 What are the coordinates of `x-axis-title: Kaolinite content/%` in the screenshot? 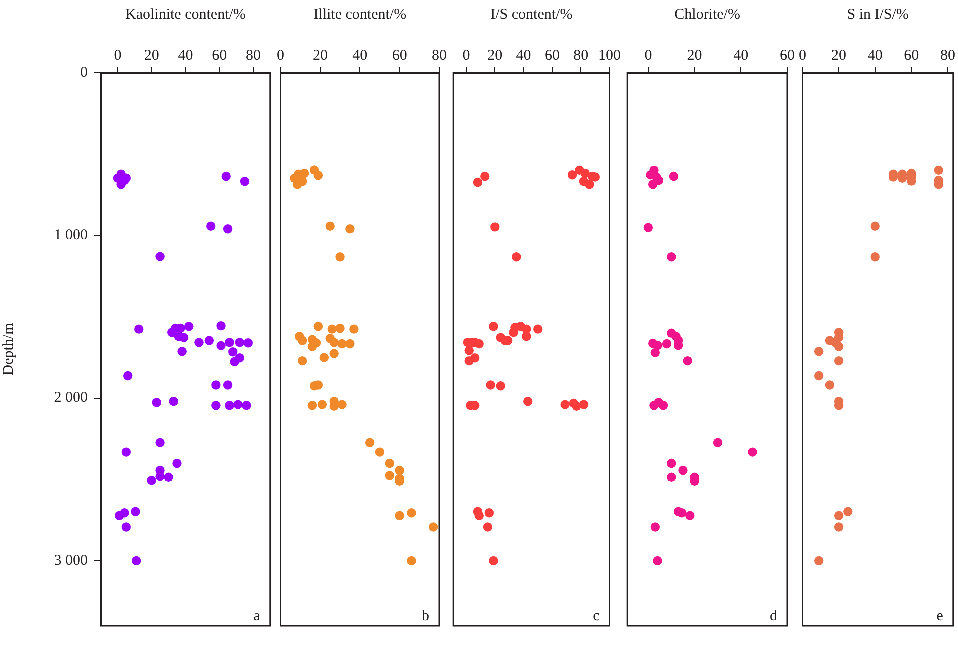 It's located at (186, 14).